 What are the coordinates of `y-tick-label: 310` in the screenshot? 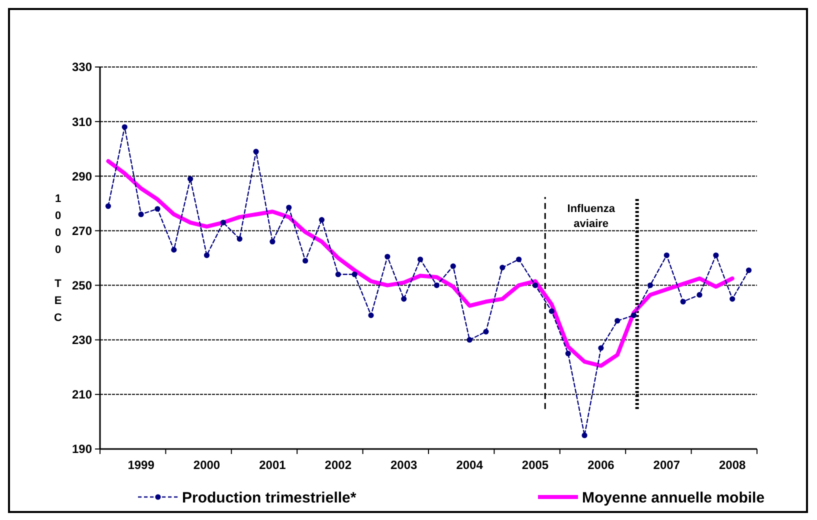 It's located at (82, 121).